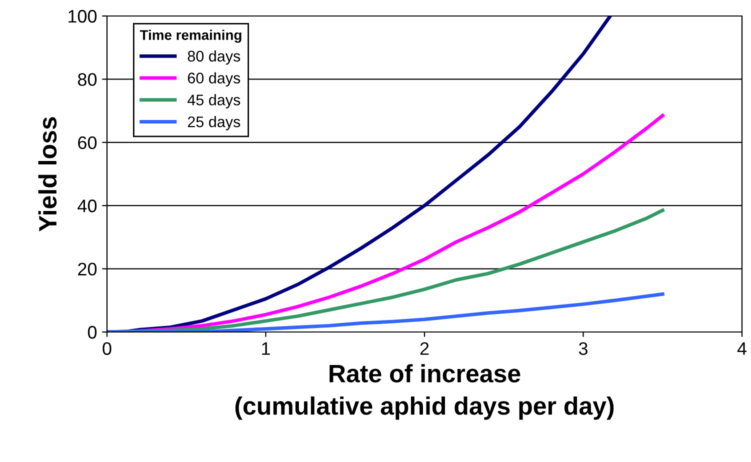 The width and height of the screenshot is (751, 462). Describe the element at coordinates (87, 206) in the screenshot. I see `y-tick-label: 40` at that location.